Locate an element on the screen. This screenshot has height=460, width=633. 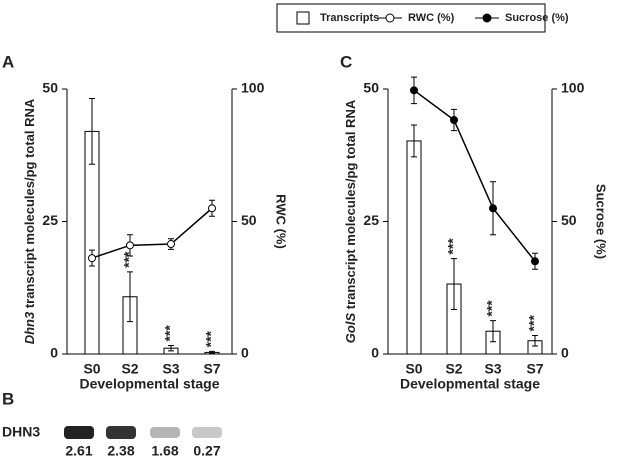
panel-label: A is located at coordinates (8, 61).